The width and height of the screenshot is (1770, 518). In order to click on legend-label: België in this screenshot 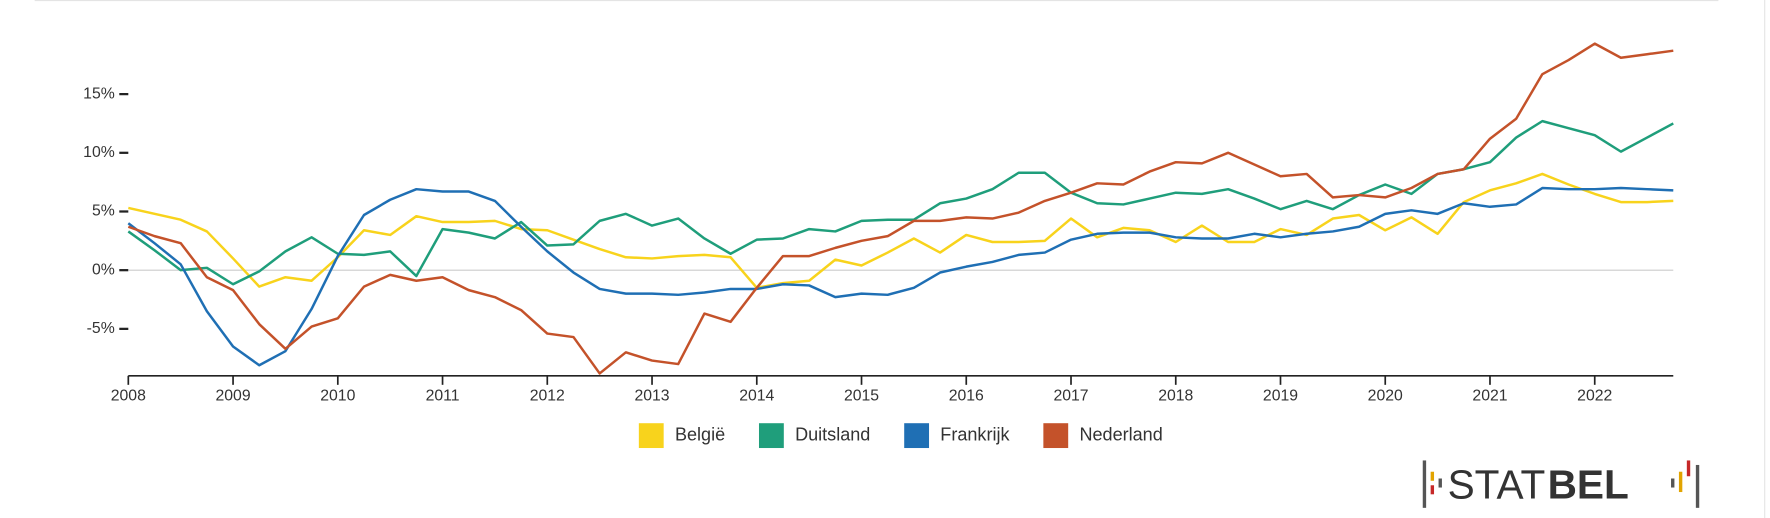, I will do `click(700, 434)`.